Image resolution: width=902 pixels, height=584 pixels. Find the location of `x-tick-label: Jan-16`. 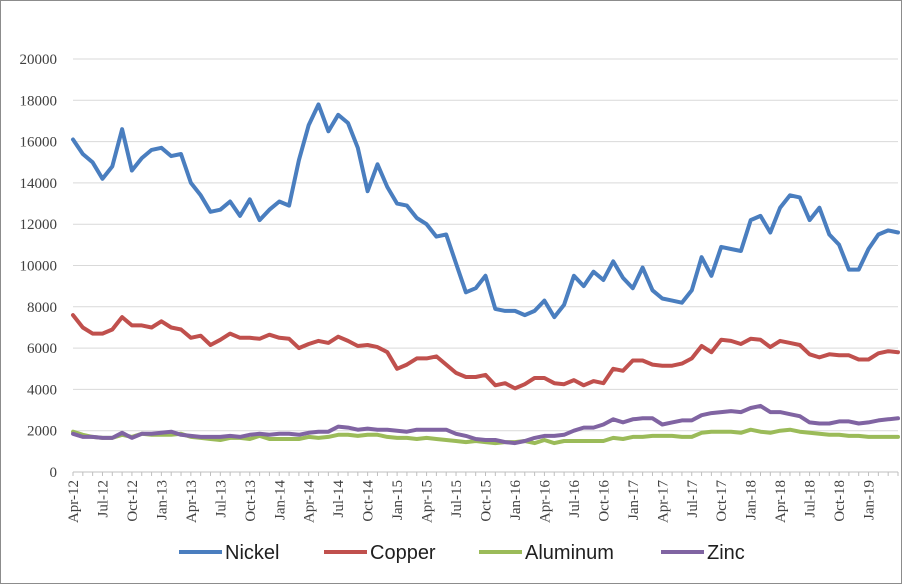

x-tick-label: Jan-16 is located at coordinates (516, 500).